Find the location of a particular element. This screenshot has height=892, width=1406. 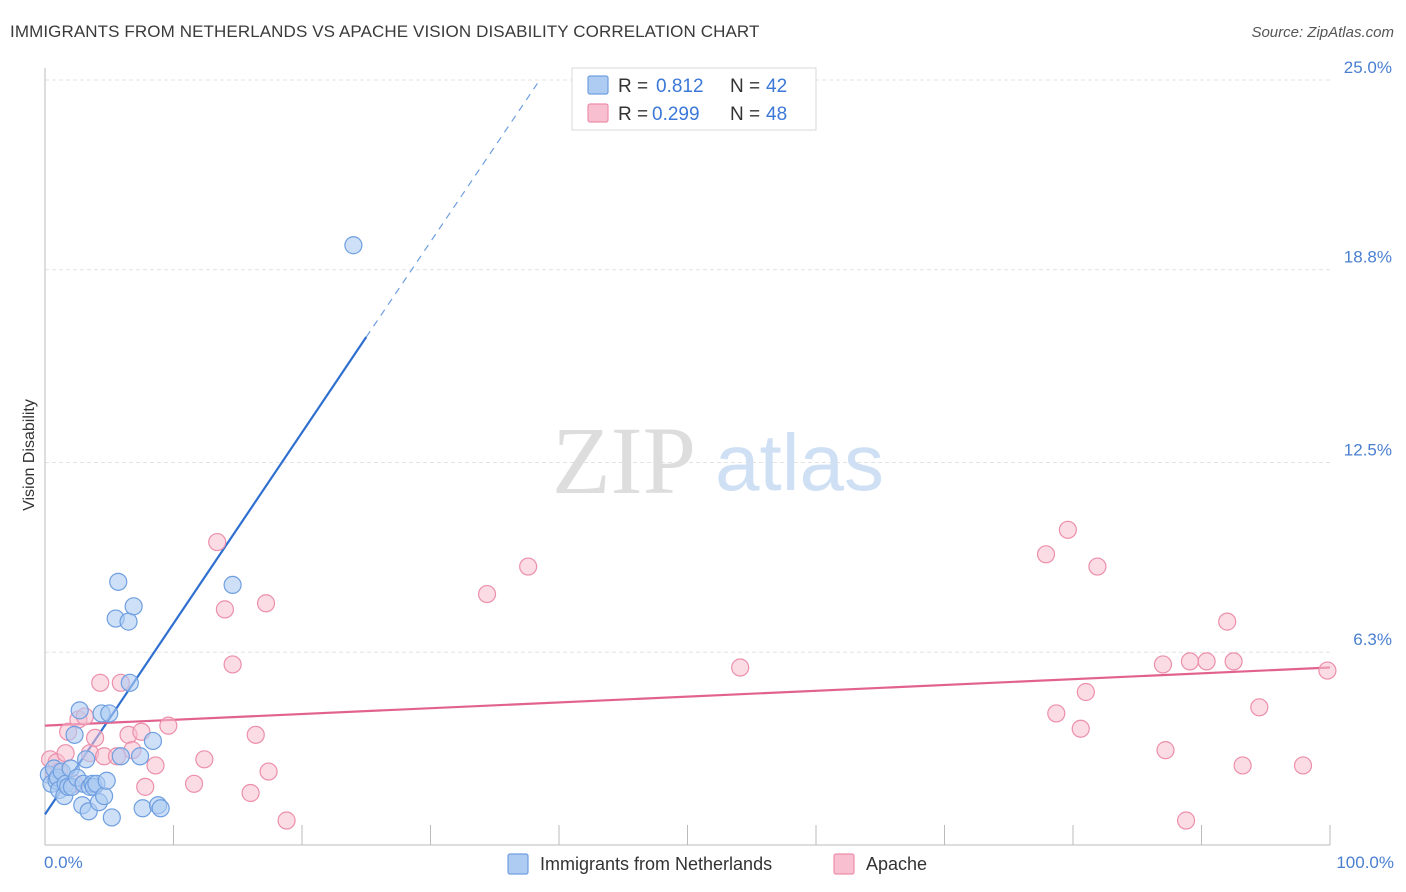

legend-correlation: R = 0.812 N = 42 R = 0.299 N = 48 is located at coordinates (694, 99).